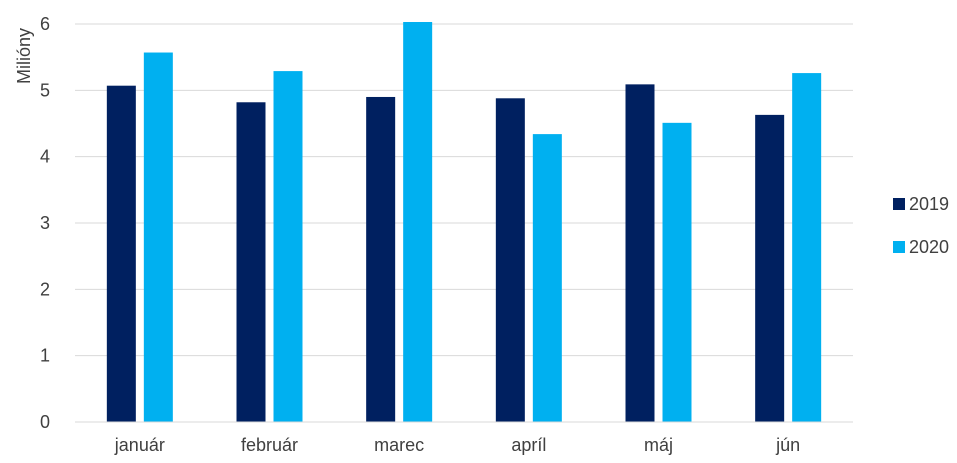 This screenshot has width=957, height=463. What do you see at coordinates (528, 445) in the screenshot?
I see `x-tick-label: apríl` at bounding box center [528, 445].